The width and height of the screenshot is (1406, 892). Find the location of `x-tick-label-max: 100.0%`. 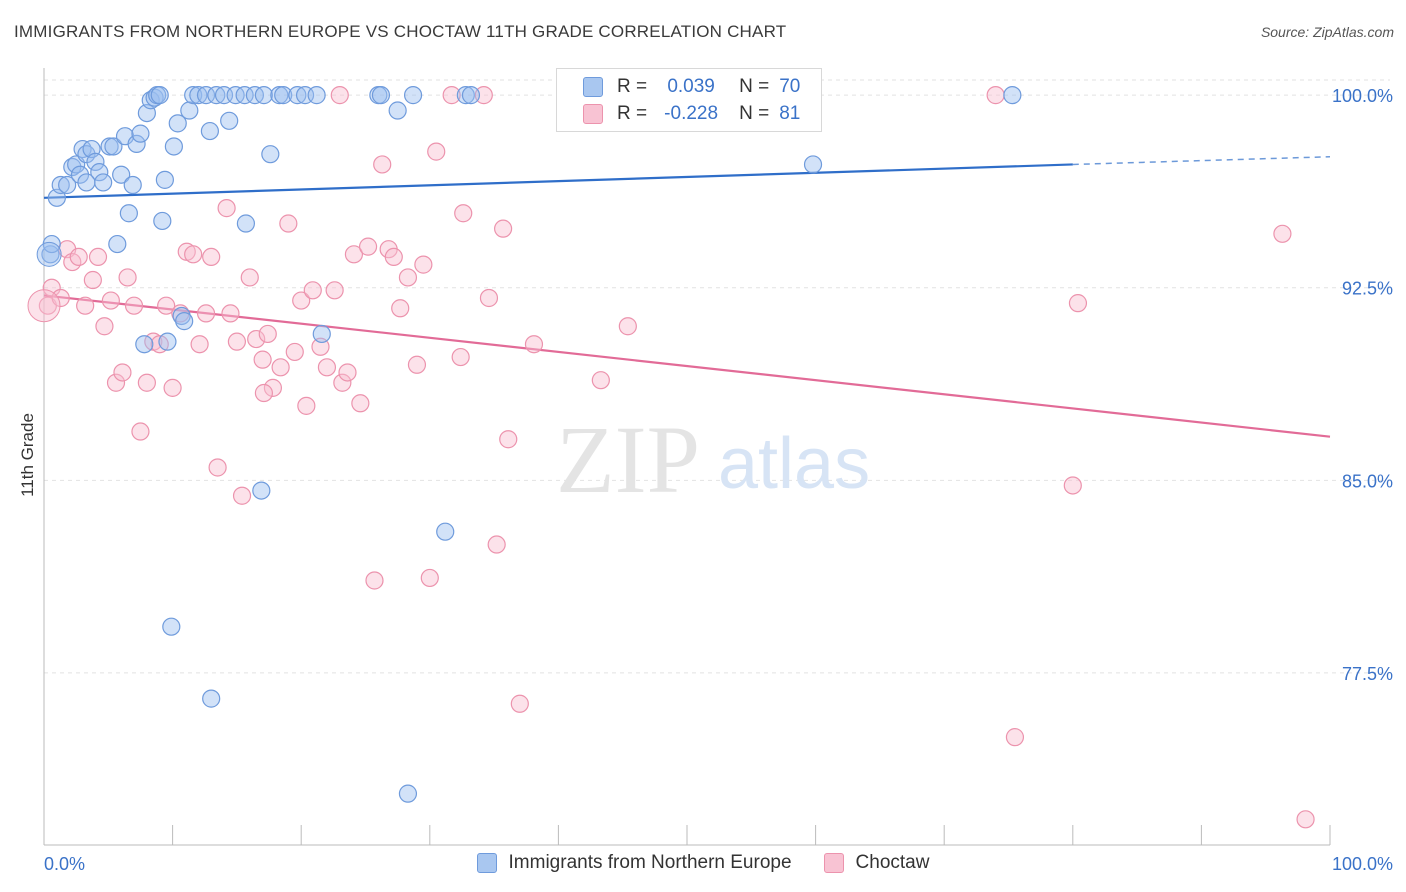

x-tick-label-max: 100.0% is located at coordinates (1362, 864).